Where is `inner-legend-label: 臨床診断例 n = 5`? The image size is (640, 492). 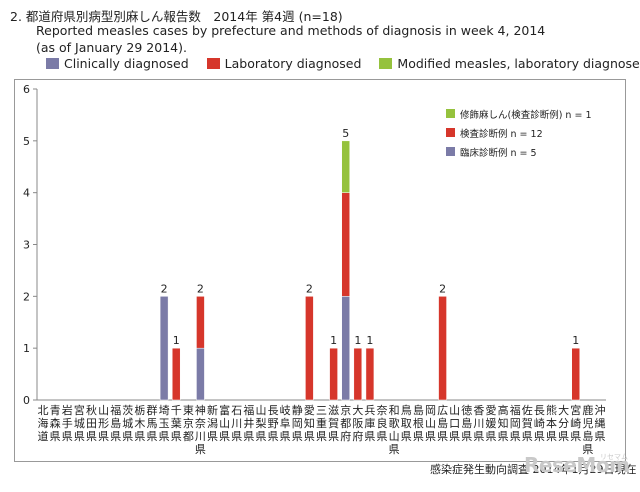 inner-legend-label: 臨床診断例 n = 5 is located at coordinates (498, 153).